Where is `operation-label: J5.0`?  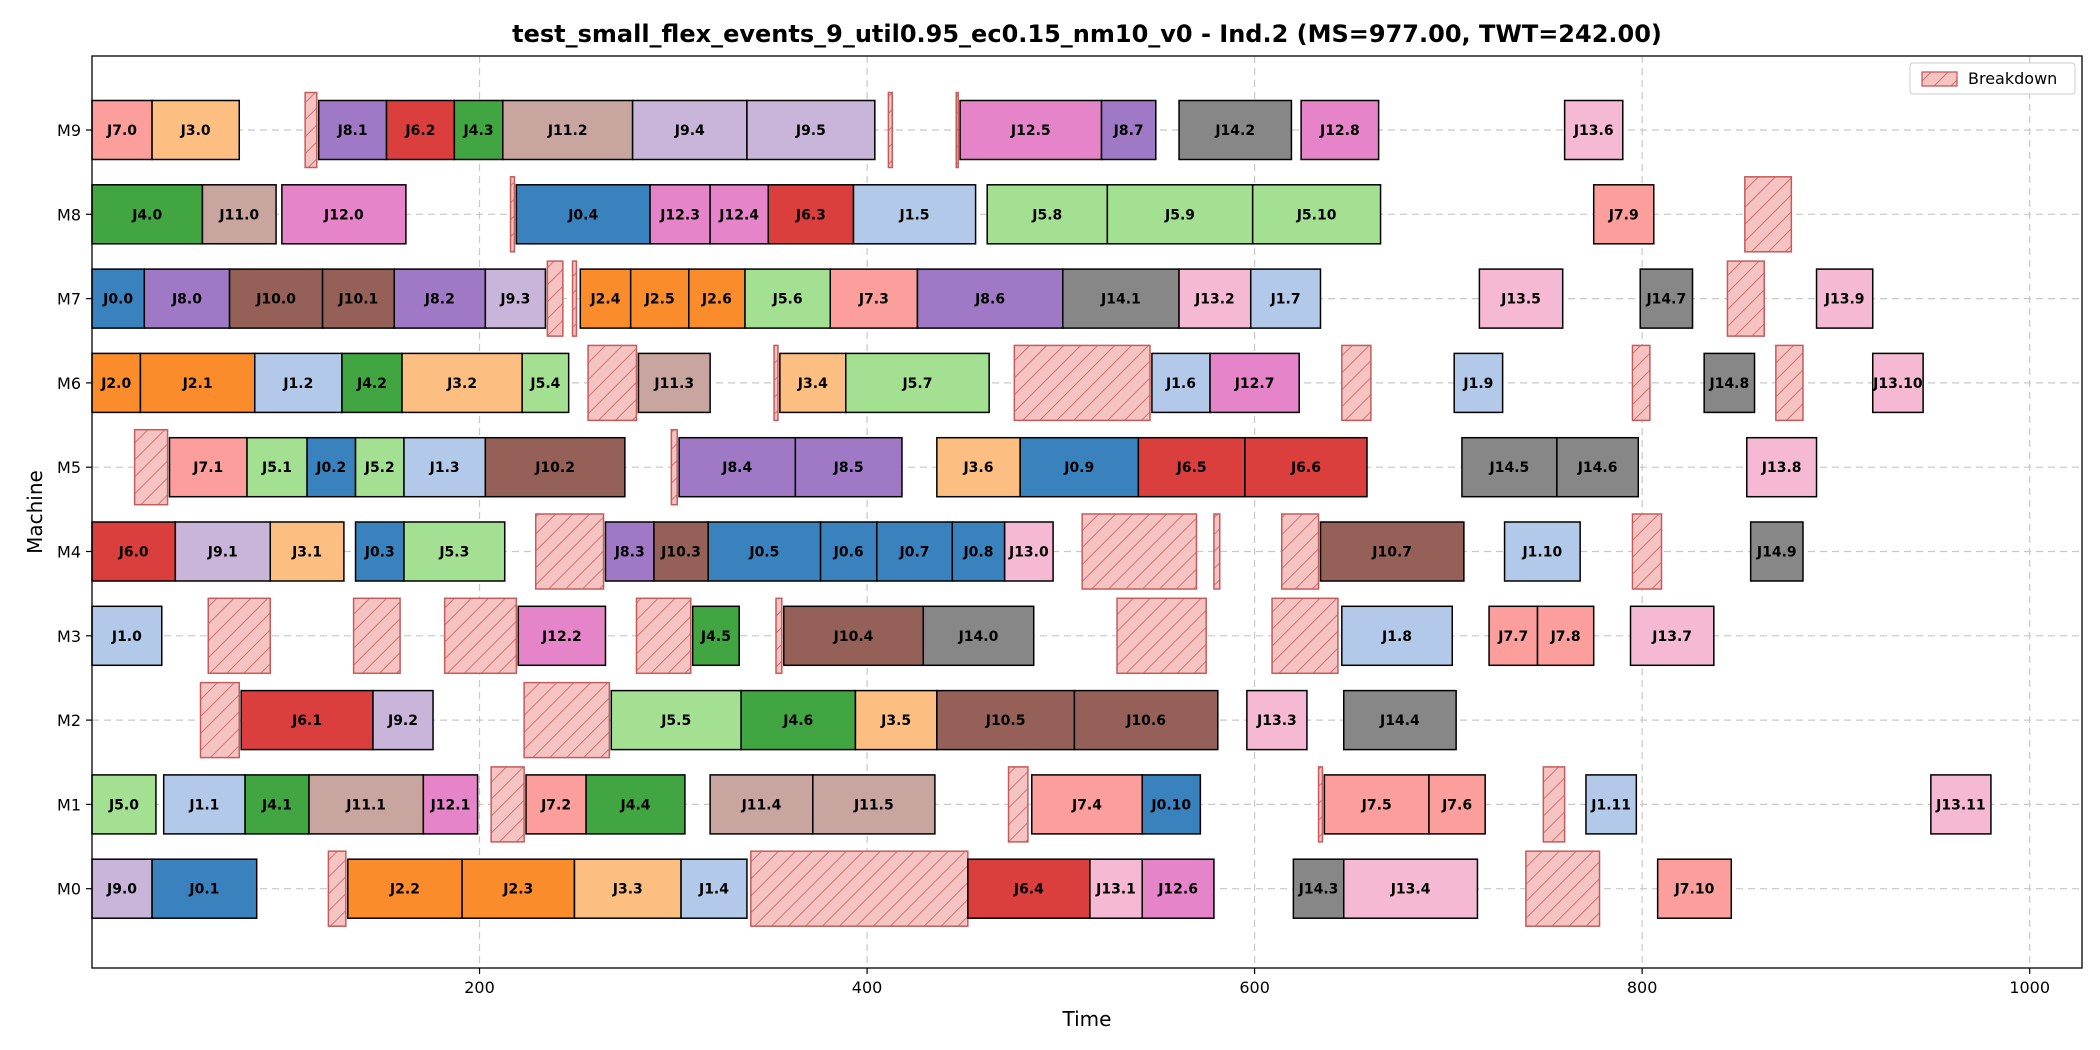
operation-label: J5.0 is located at coordinates (123, 805).